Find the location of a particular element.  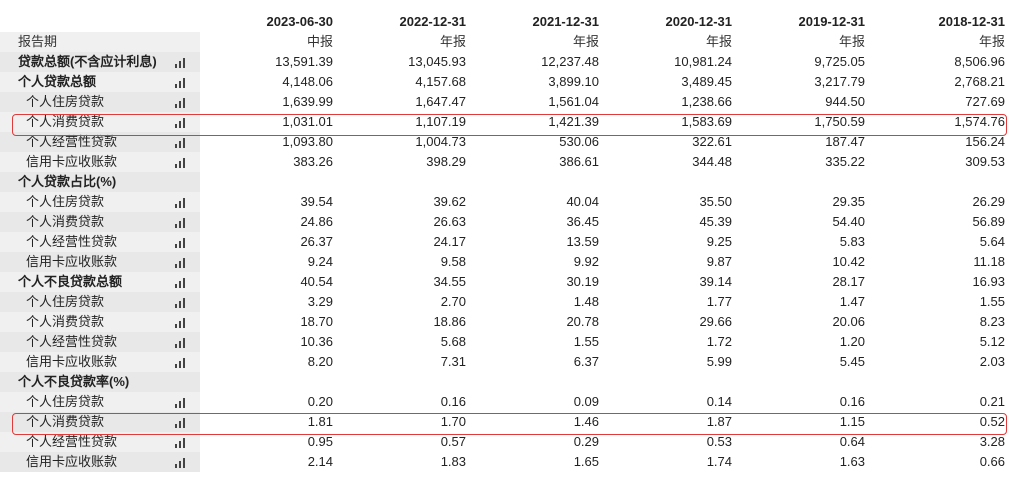

value-cell: 322.61 is located at coordinates (712, 141).